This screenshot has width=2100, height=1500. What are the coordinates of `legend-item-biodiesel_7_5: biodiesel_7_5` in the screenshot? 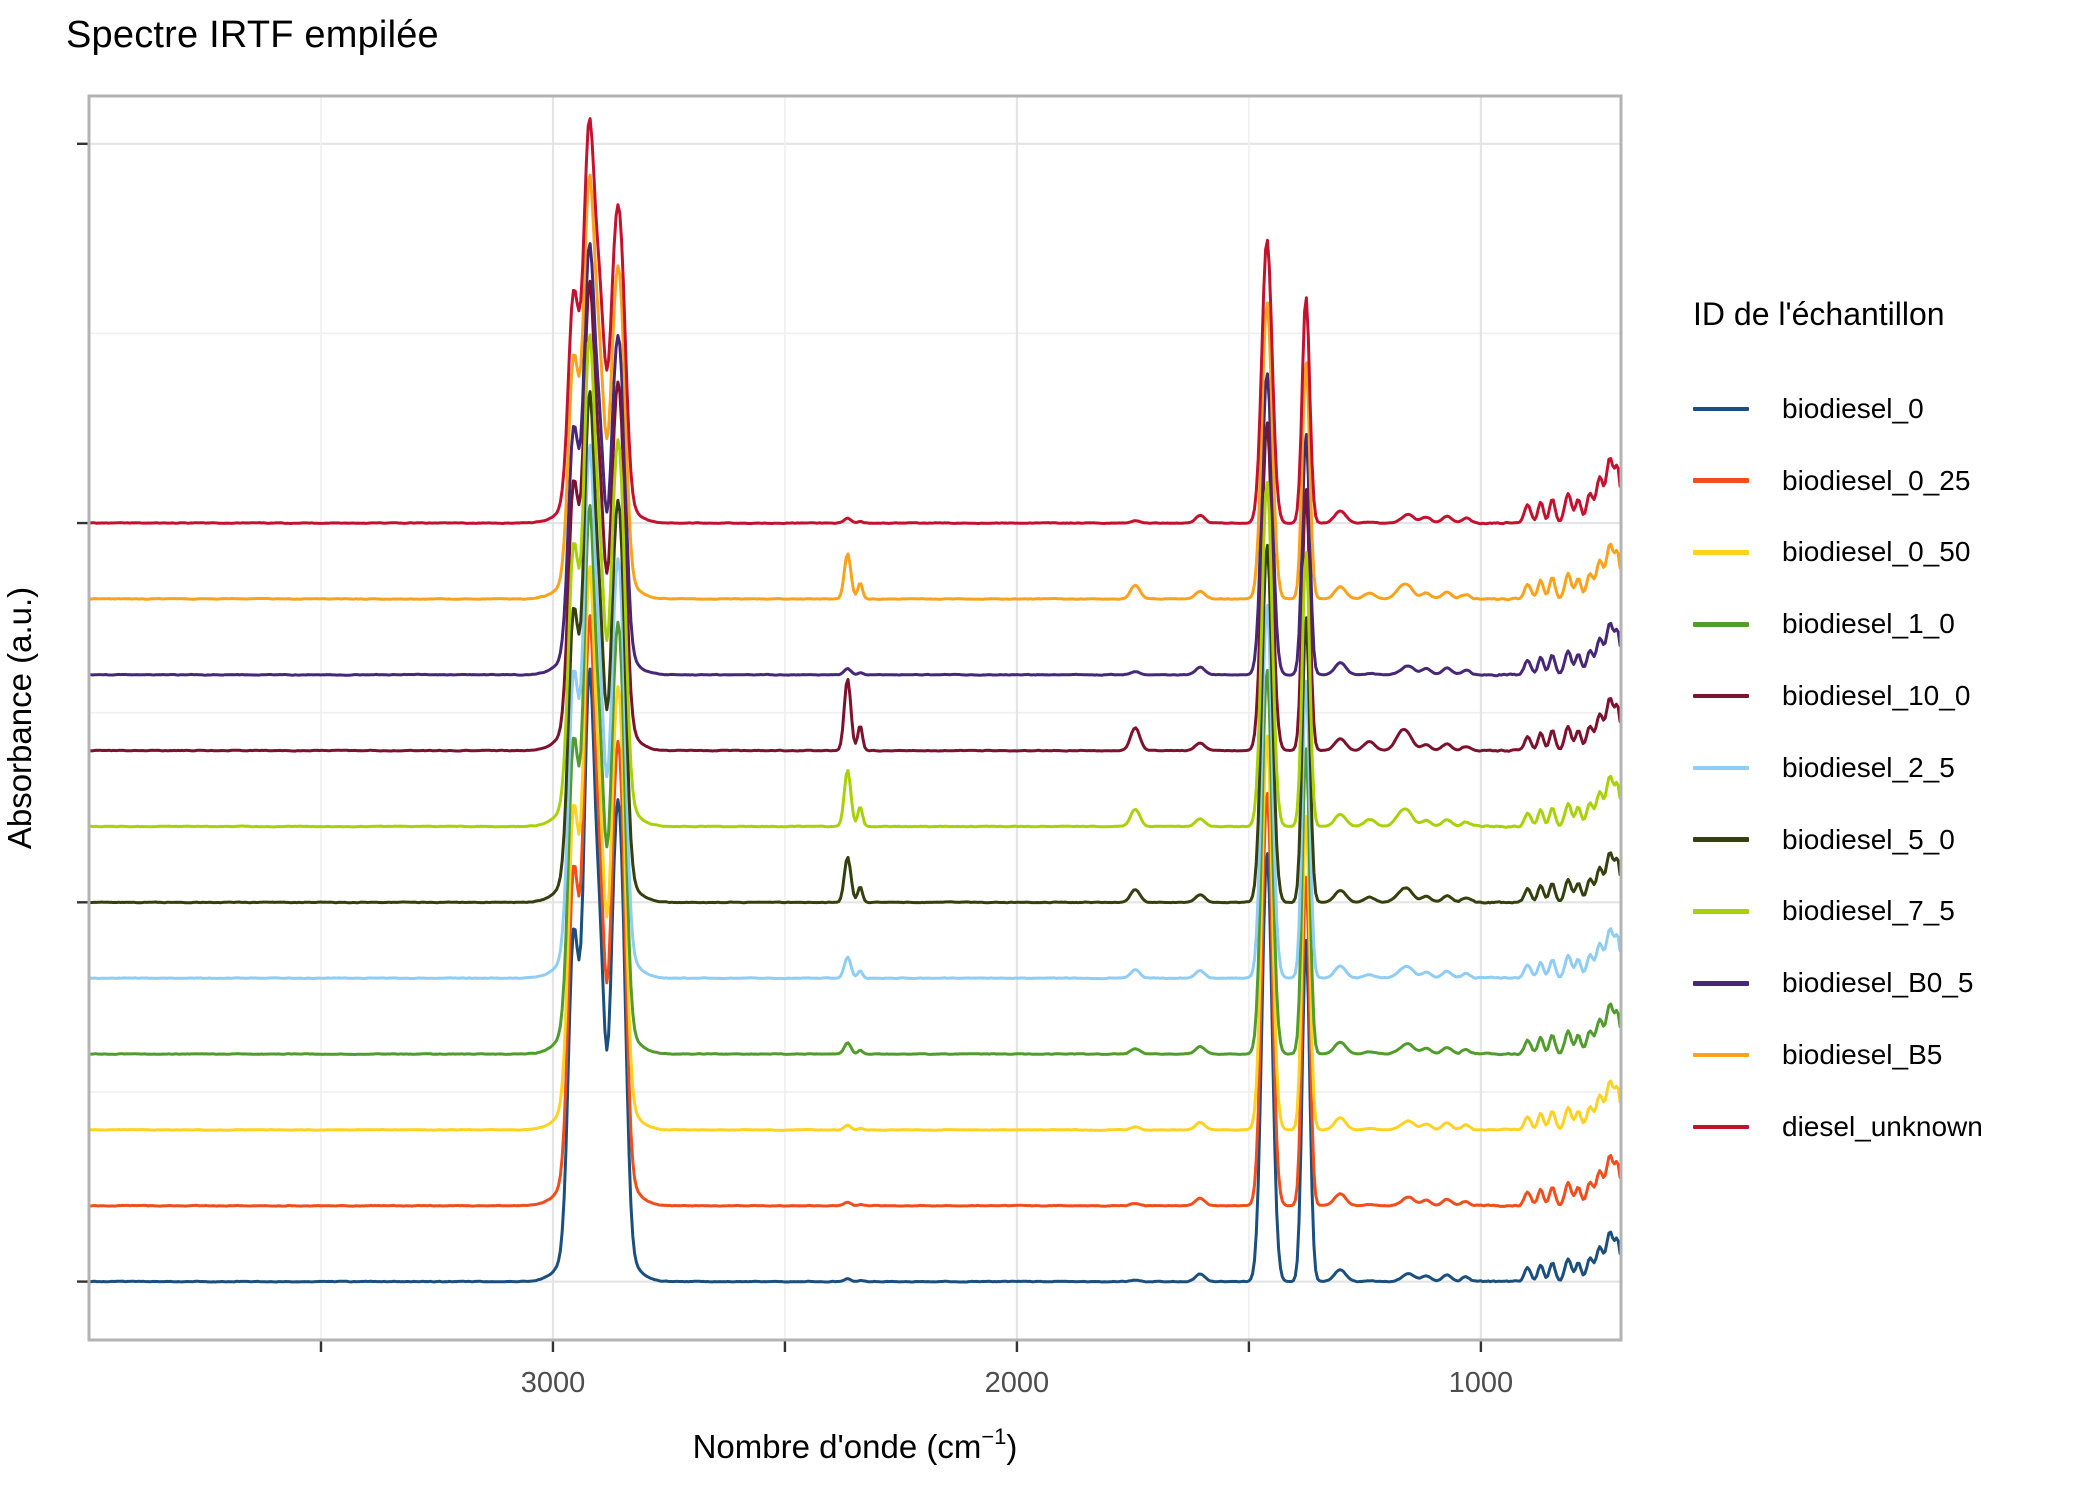 It's located at (1838, 912).